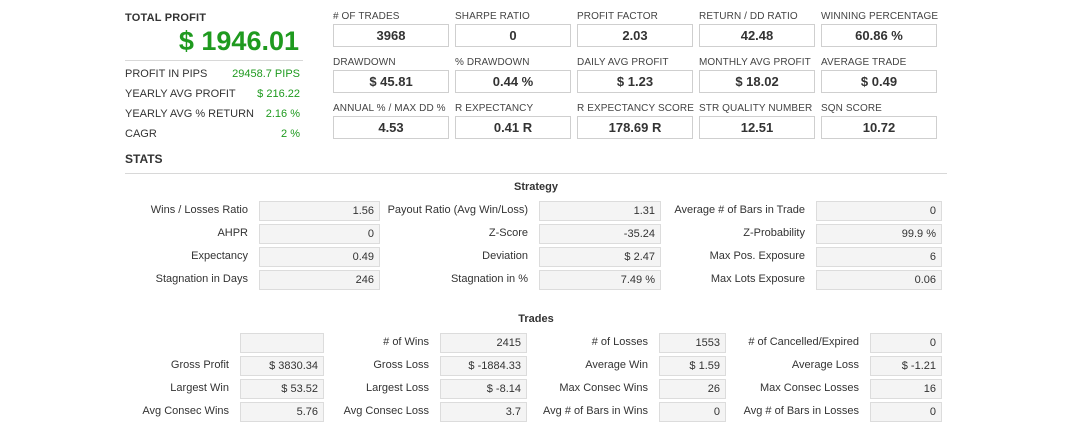 The height and width of the screenshot is (424, 1068). I want to click on trades-label: Max Consec Losses, so click(809, 388).